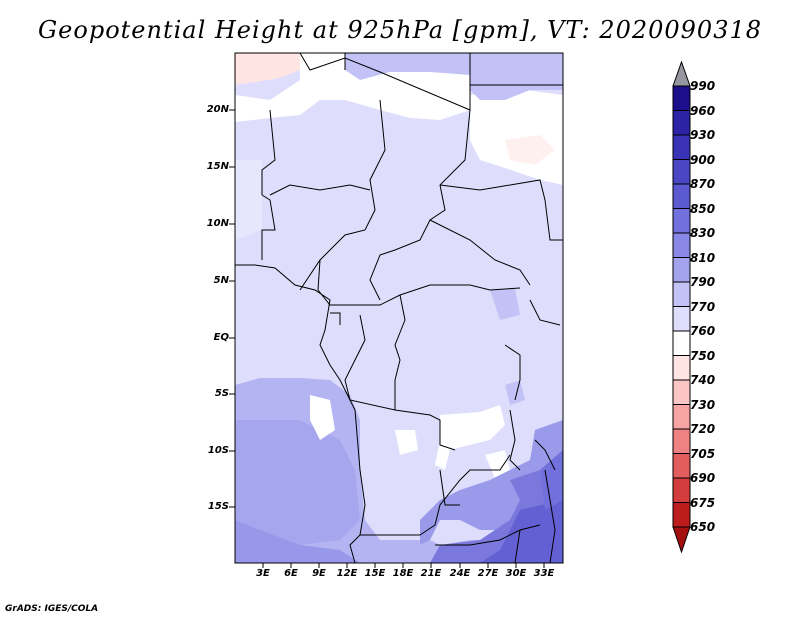 The image size is (800, 618). What do you see at coordinates (460, 573) in the screenshot?
I see `lon-label: 24E` at bounding box center [460, 573].